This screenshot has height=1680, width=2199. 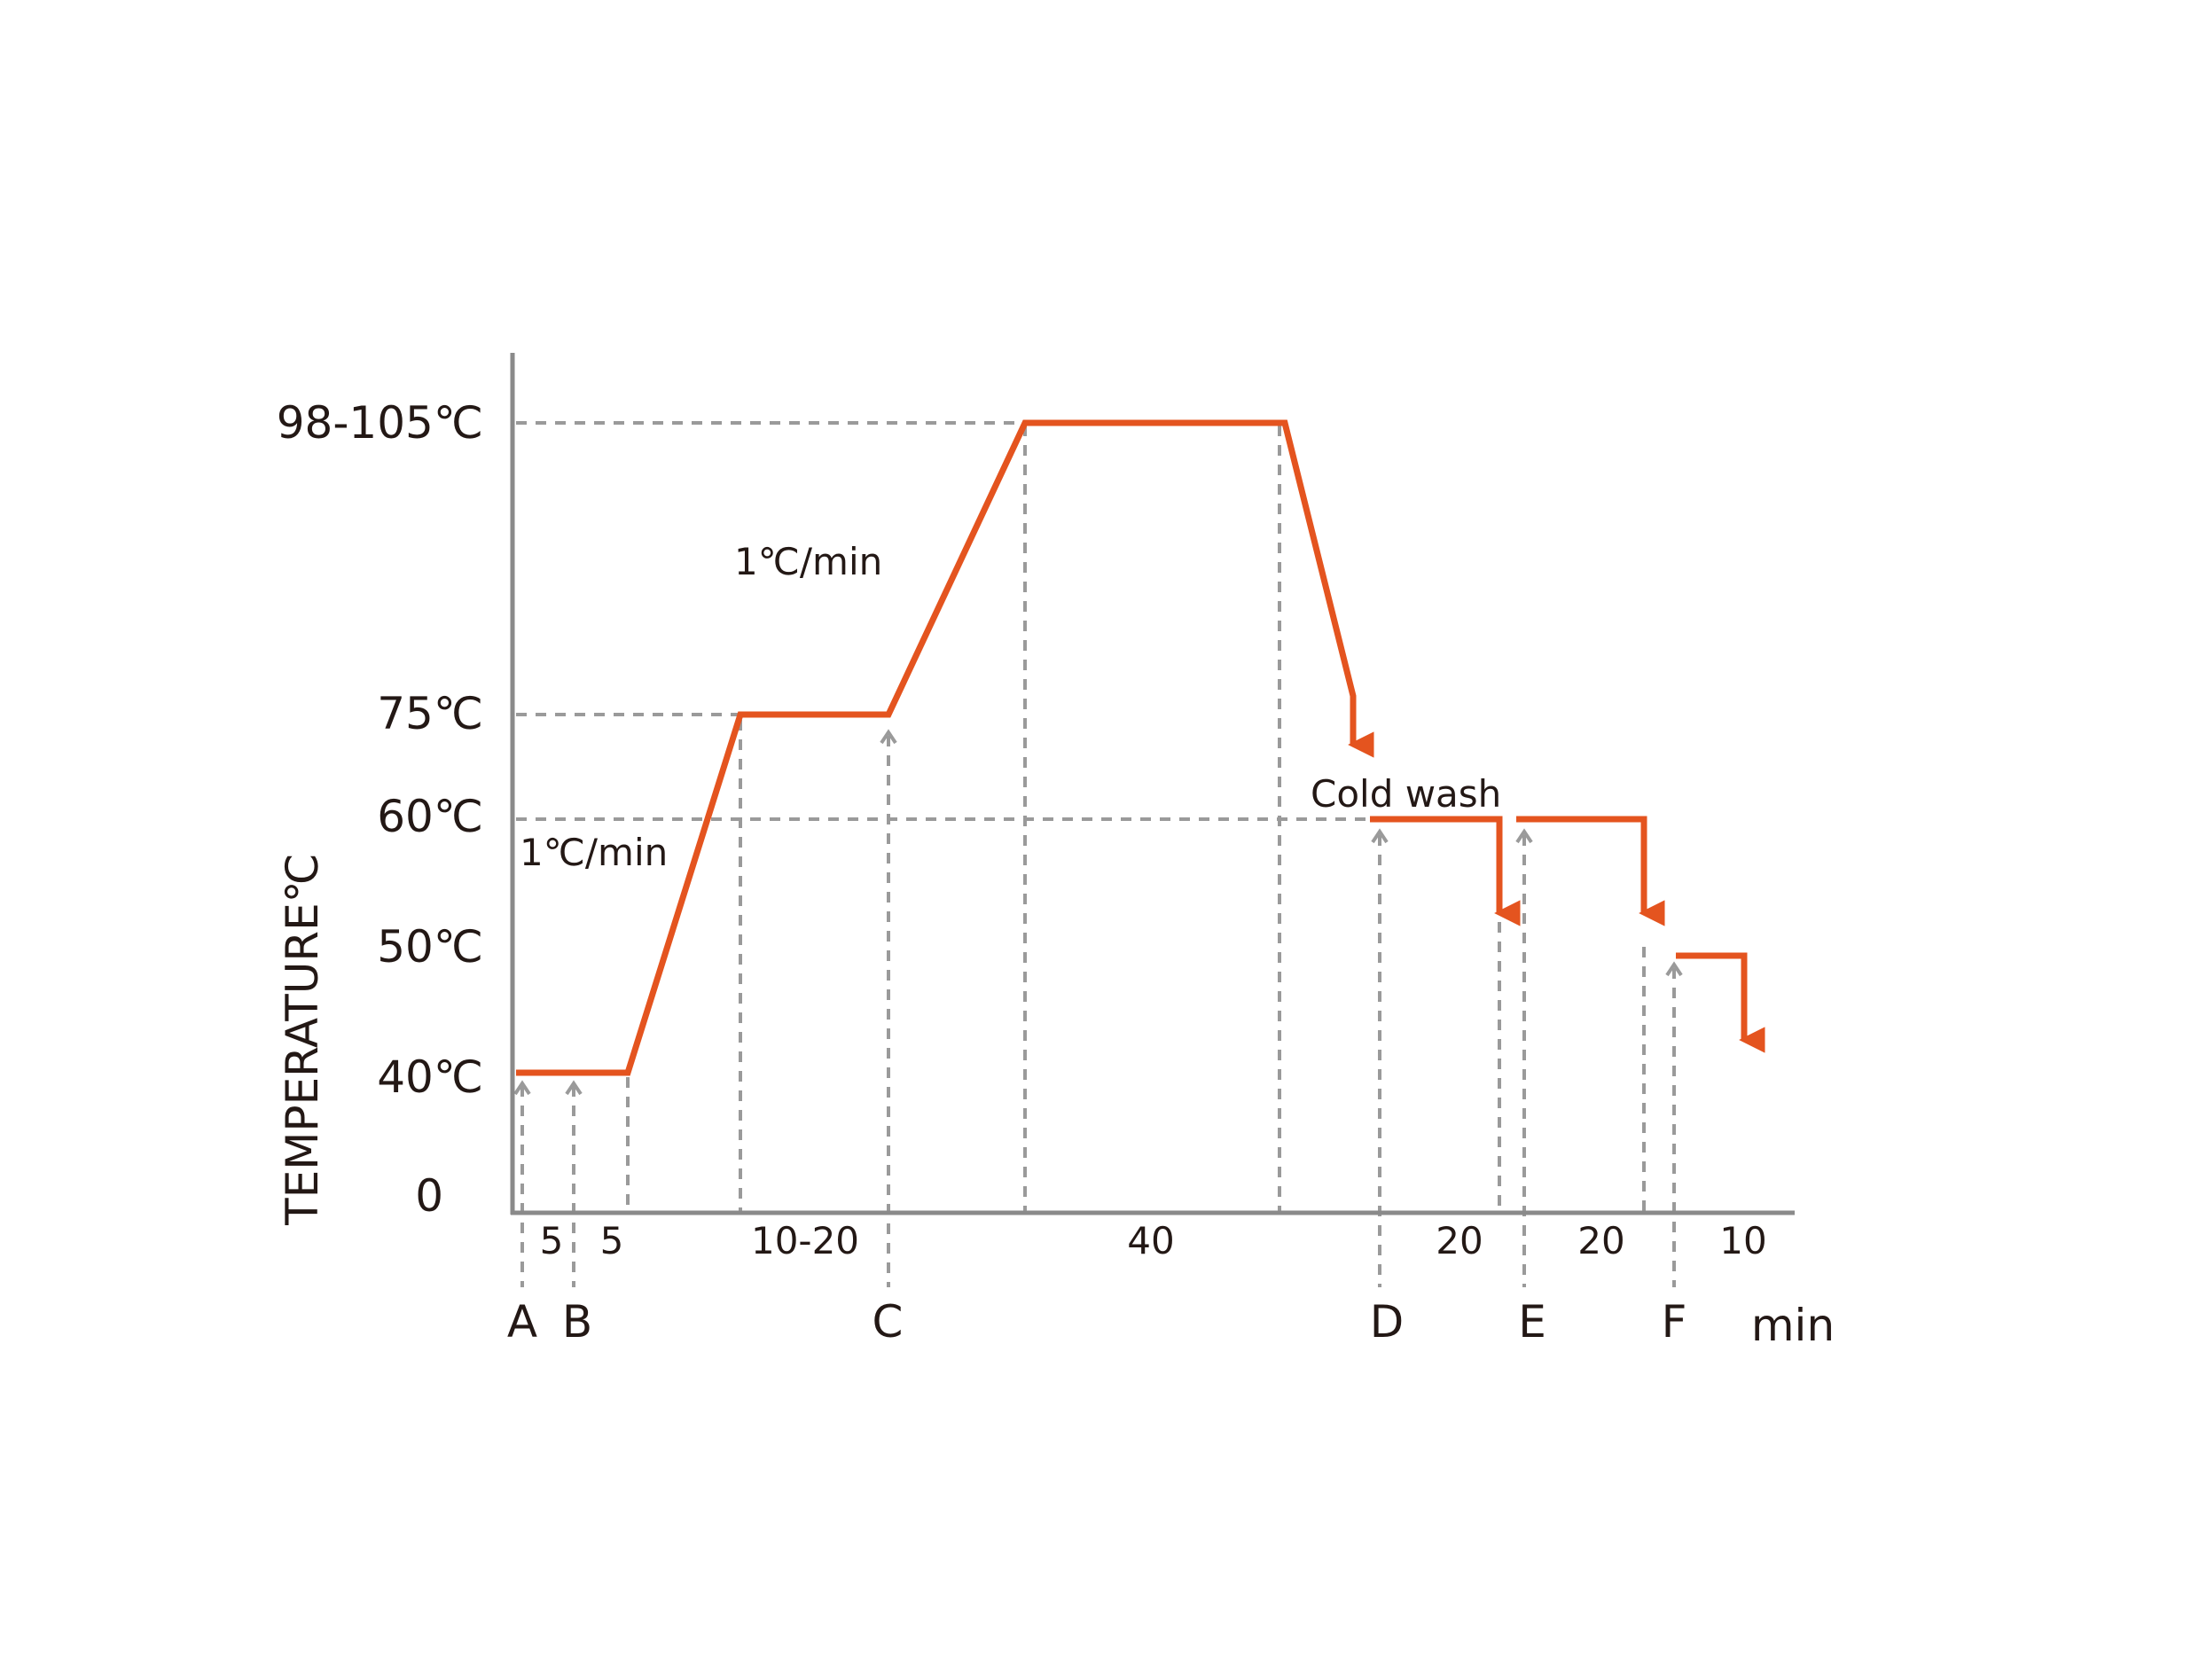 I want to click on marker-label-f: F, so click(x=1674, y=1322).